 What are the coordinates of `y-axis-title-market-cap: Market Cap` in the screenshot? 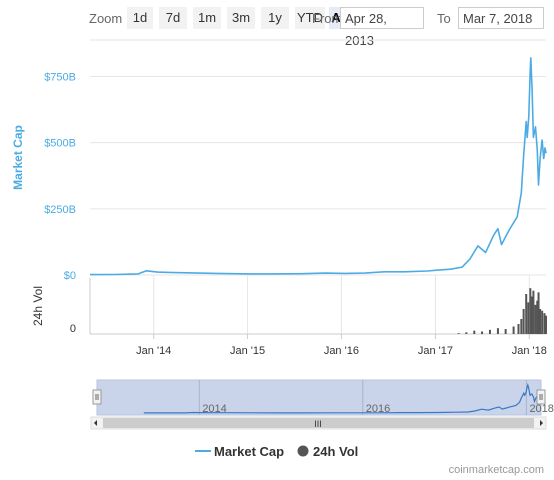 It's located at (18, 157).